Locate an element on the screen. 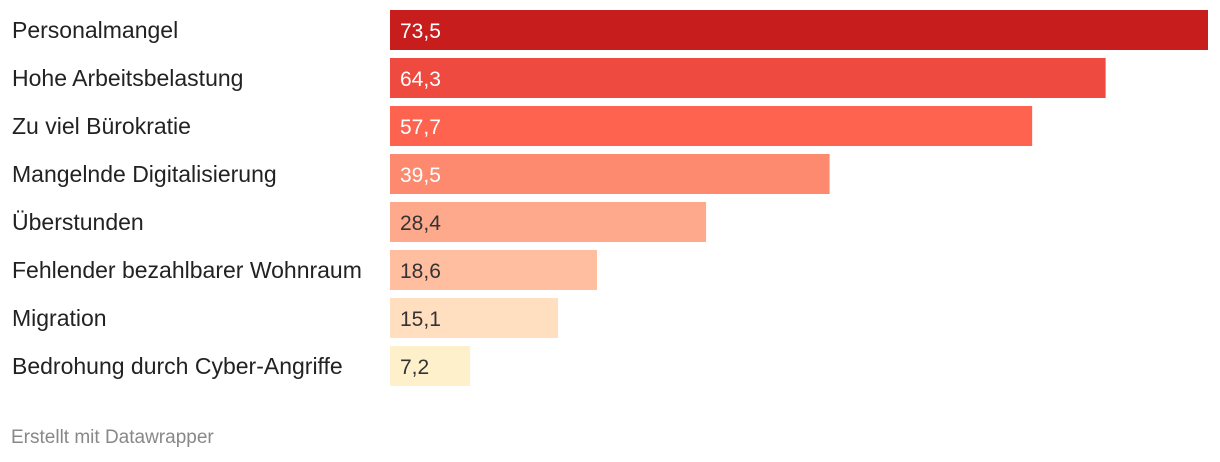  value-label: 7,2 is located at coordinates (414, 367).